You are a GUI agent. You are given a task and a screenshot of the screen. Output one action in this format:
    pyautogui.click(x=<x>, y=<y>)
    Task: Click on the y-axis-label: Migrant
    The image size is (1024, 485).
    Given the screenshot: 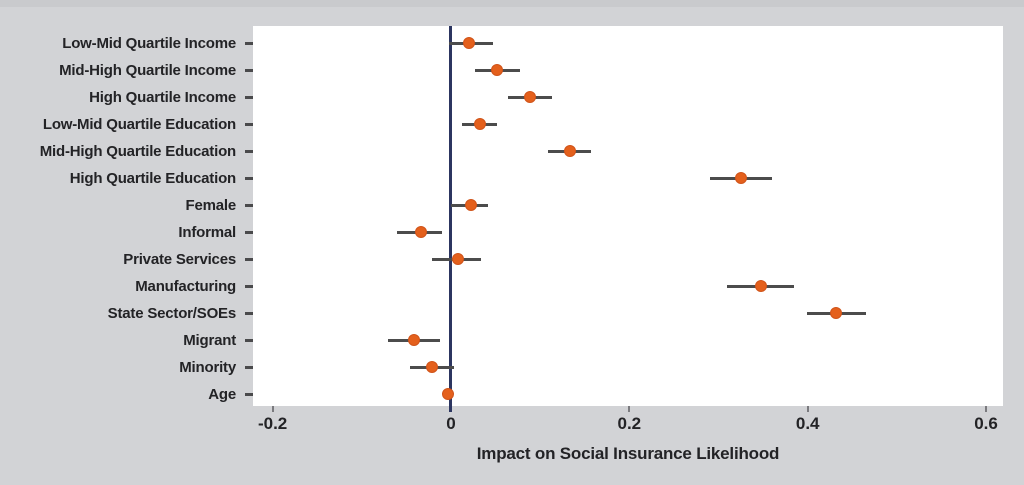 What is the action you would take?
    pyautogui.click(x=209, y=340)
    